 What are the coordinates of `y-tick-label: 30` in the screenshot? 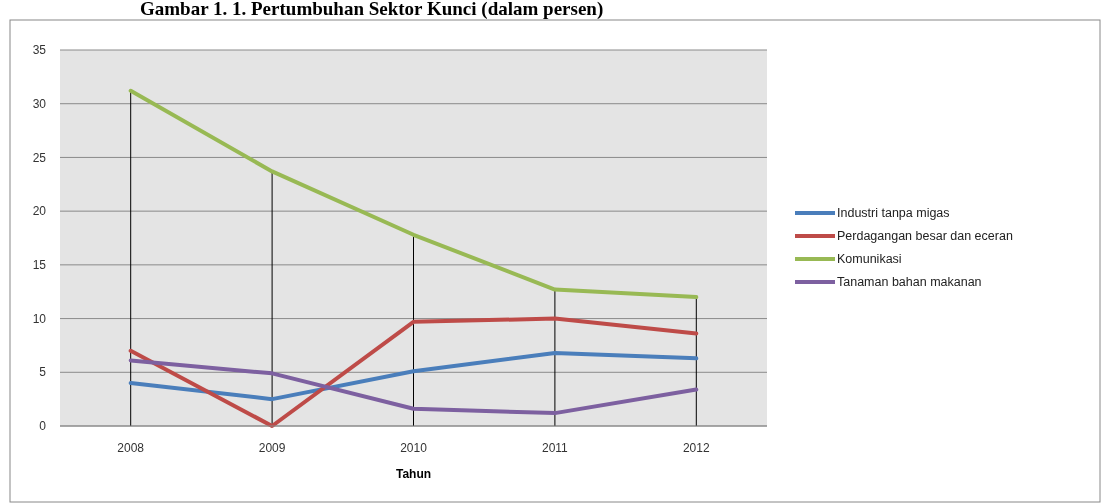 It's located at (39, 103).